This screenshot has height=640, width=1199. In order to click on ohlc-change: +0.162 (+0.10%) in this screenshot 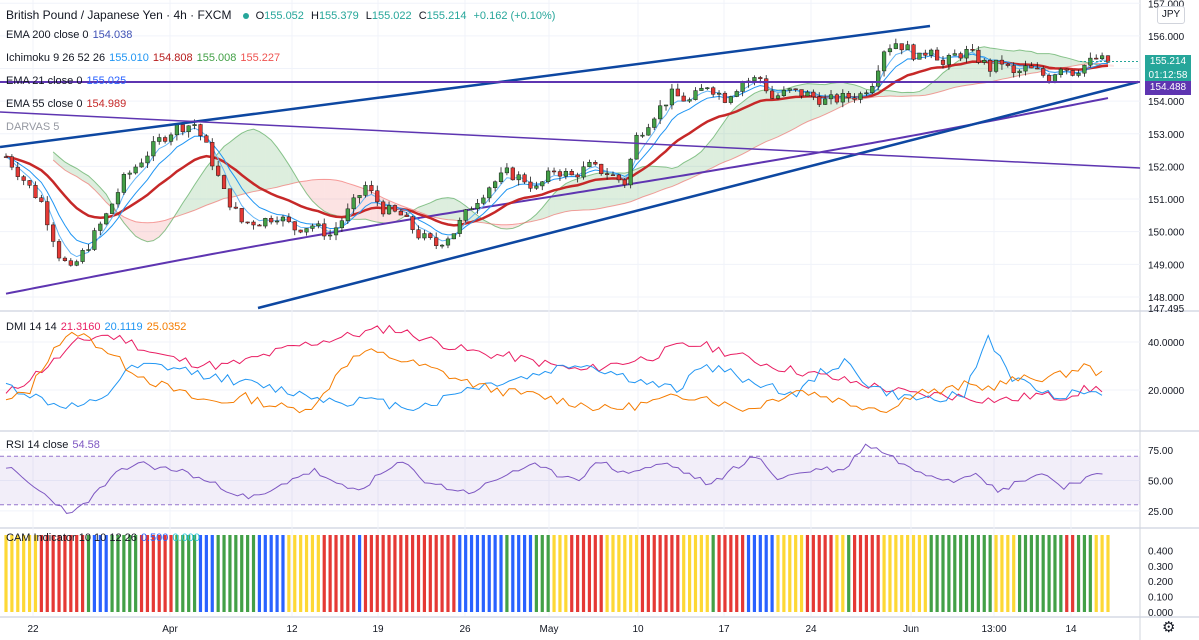, I will do `click(514, 16)`.